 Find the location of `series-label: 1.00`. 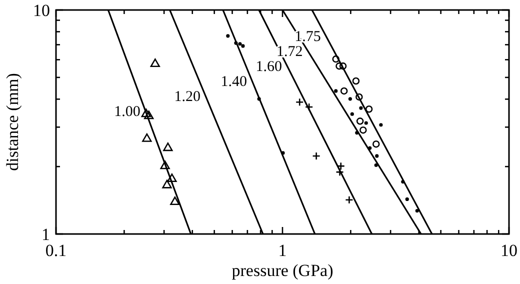

series-label: 1.00 is located at coordinates (127, 112).